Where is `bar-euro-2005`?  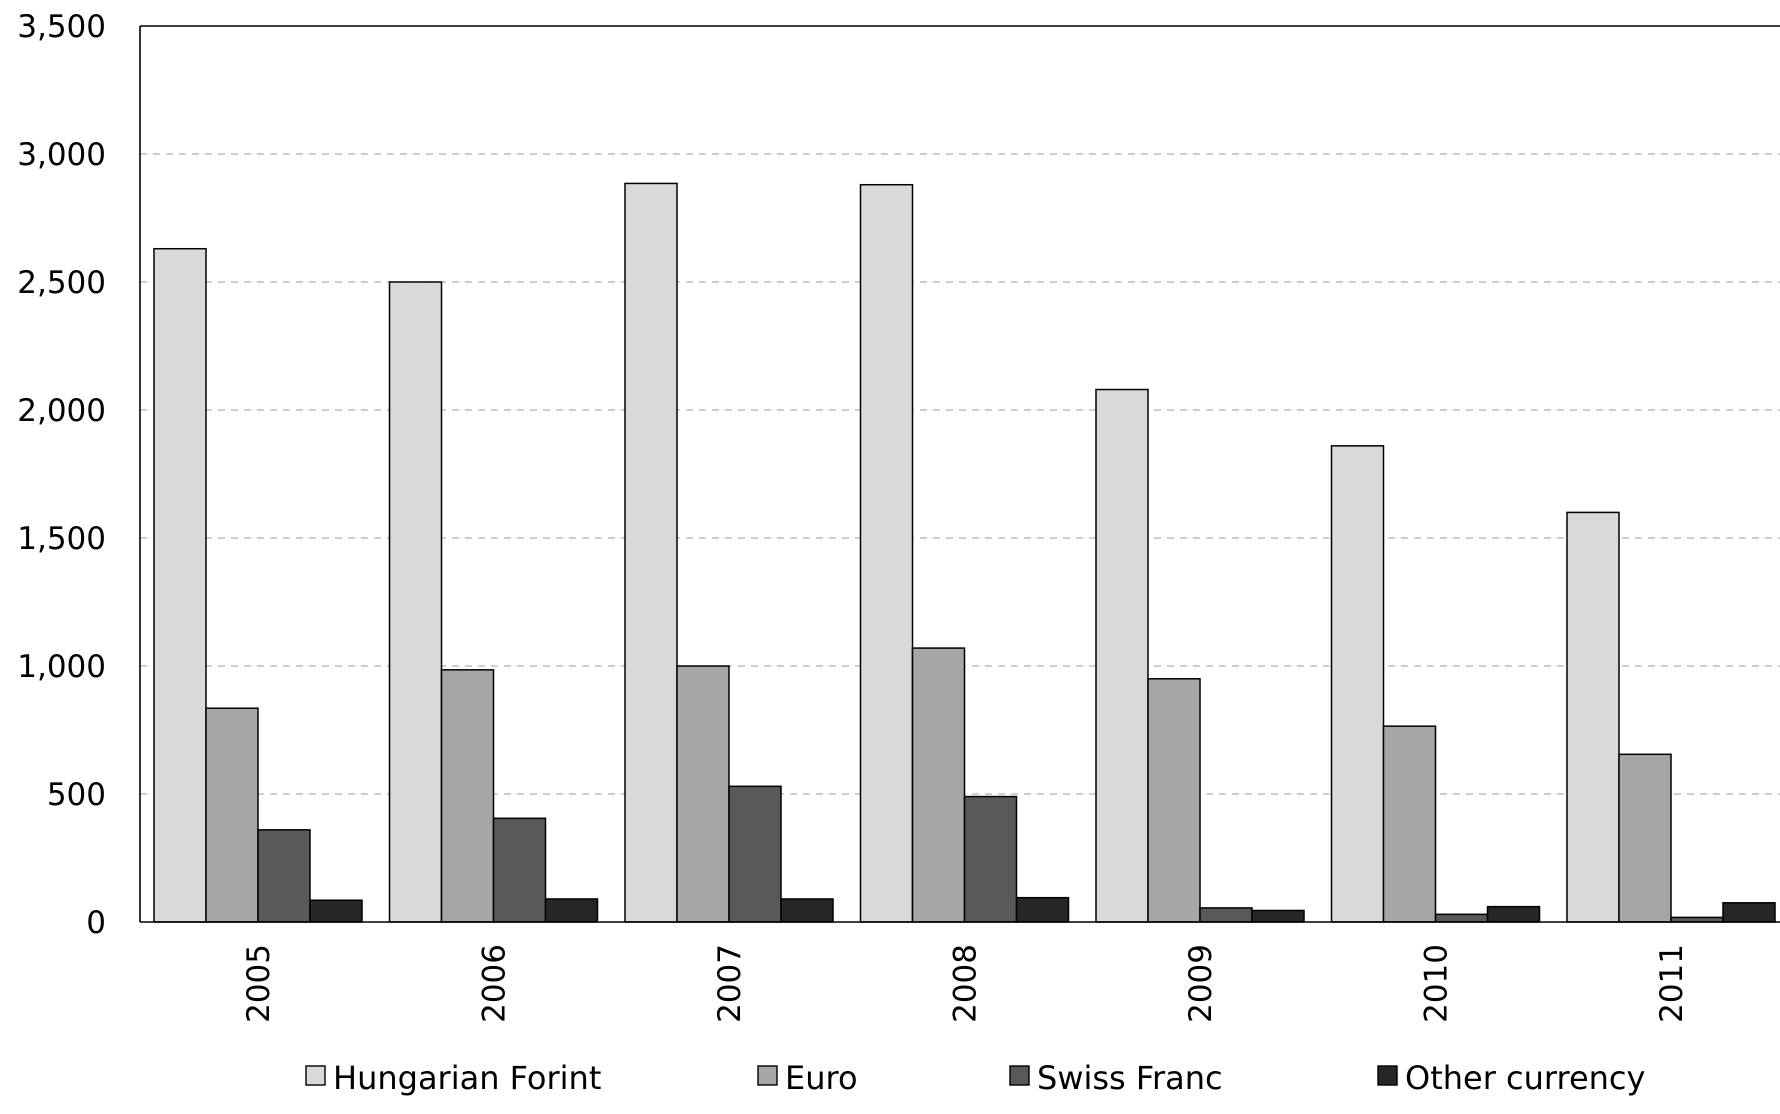
bar-euro-2005 is located at coordinates (232, 815).